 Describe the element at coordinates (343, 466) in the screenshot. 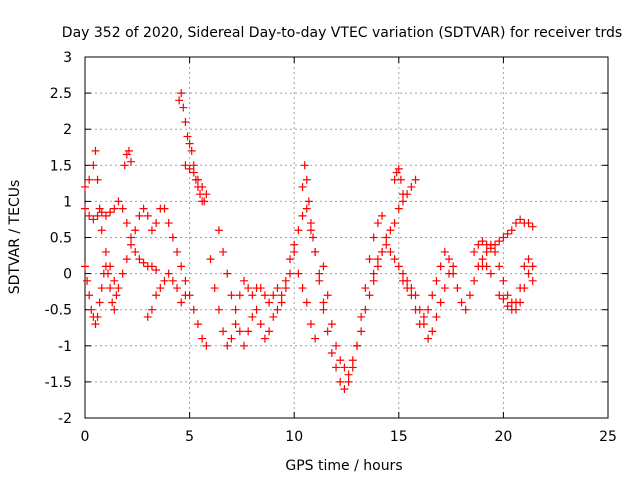

I see `x-axis-label: GPS time / hours` at that location.